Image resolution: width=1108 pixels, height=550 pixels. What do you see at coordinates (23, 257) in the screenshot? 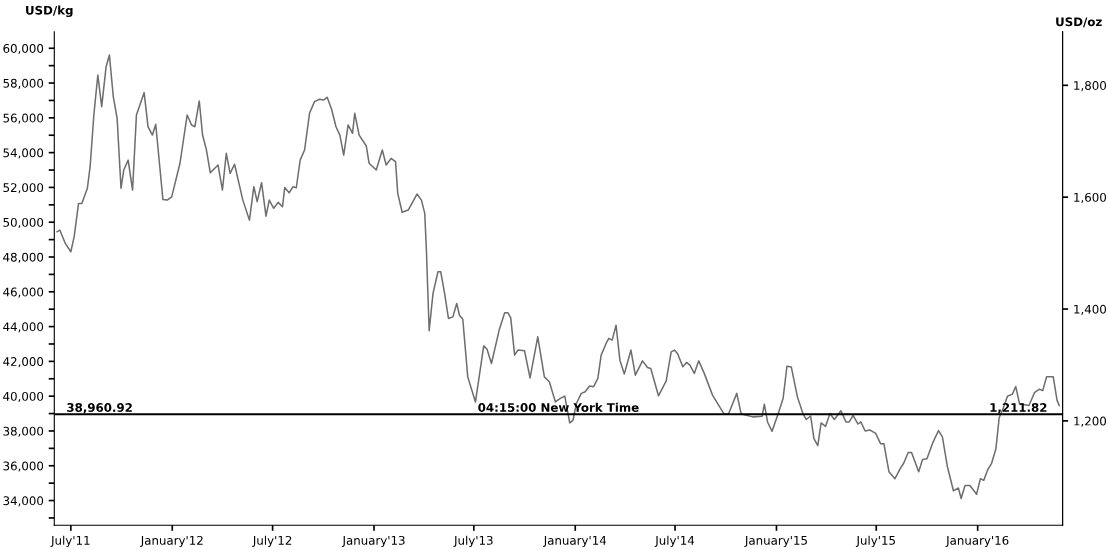
I see `y-tick-label: 48,000` at bounding box center [23, 257].